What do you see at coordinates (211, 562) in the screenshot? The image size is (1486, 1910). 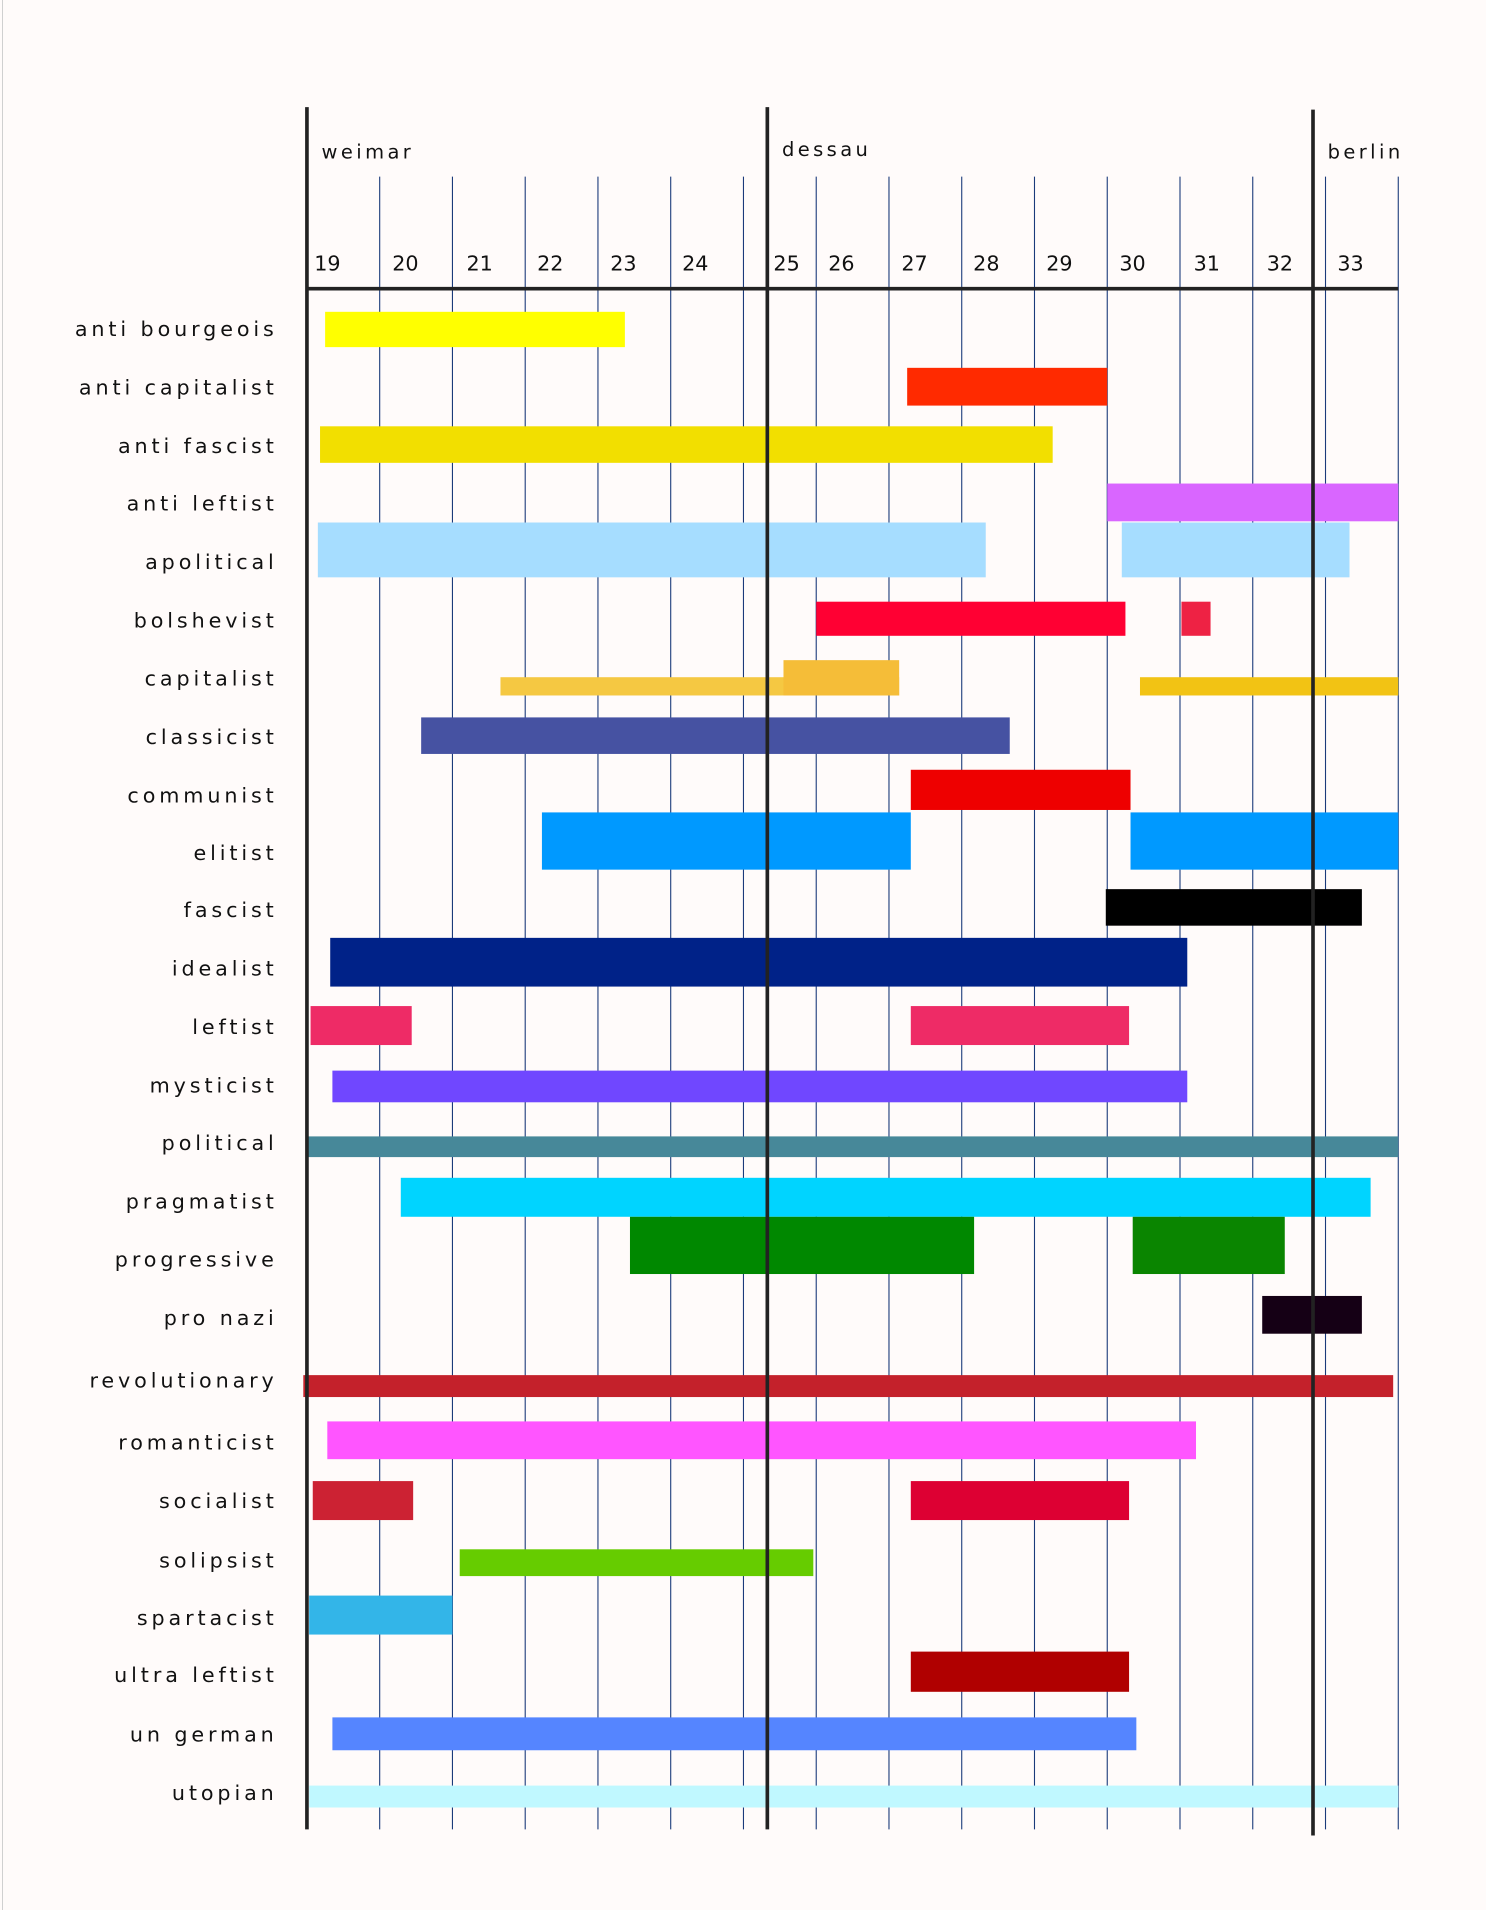 I see `category-label: apolitical` at bounding box center [211, 562].